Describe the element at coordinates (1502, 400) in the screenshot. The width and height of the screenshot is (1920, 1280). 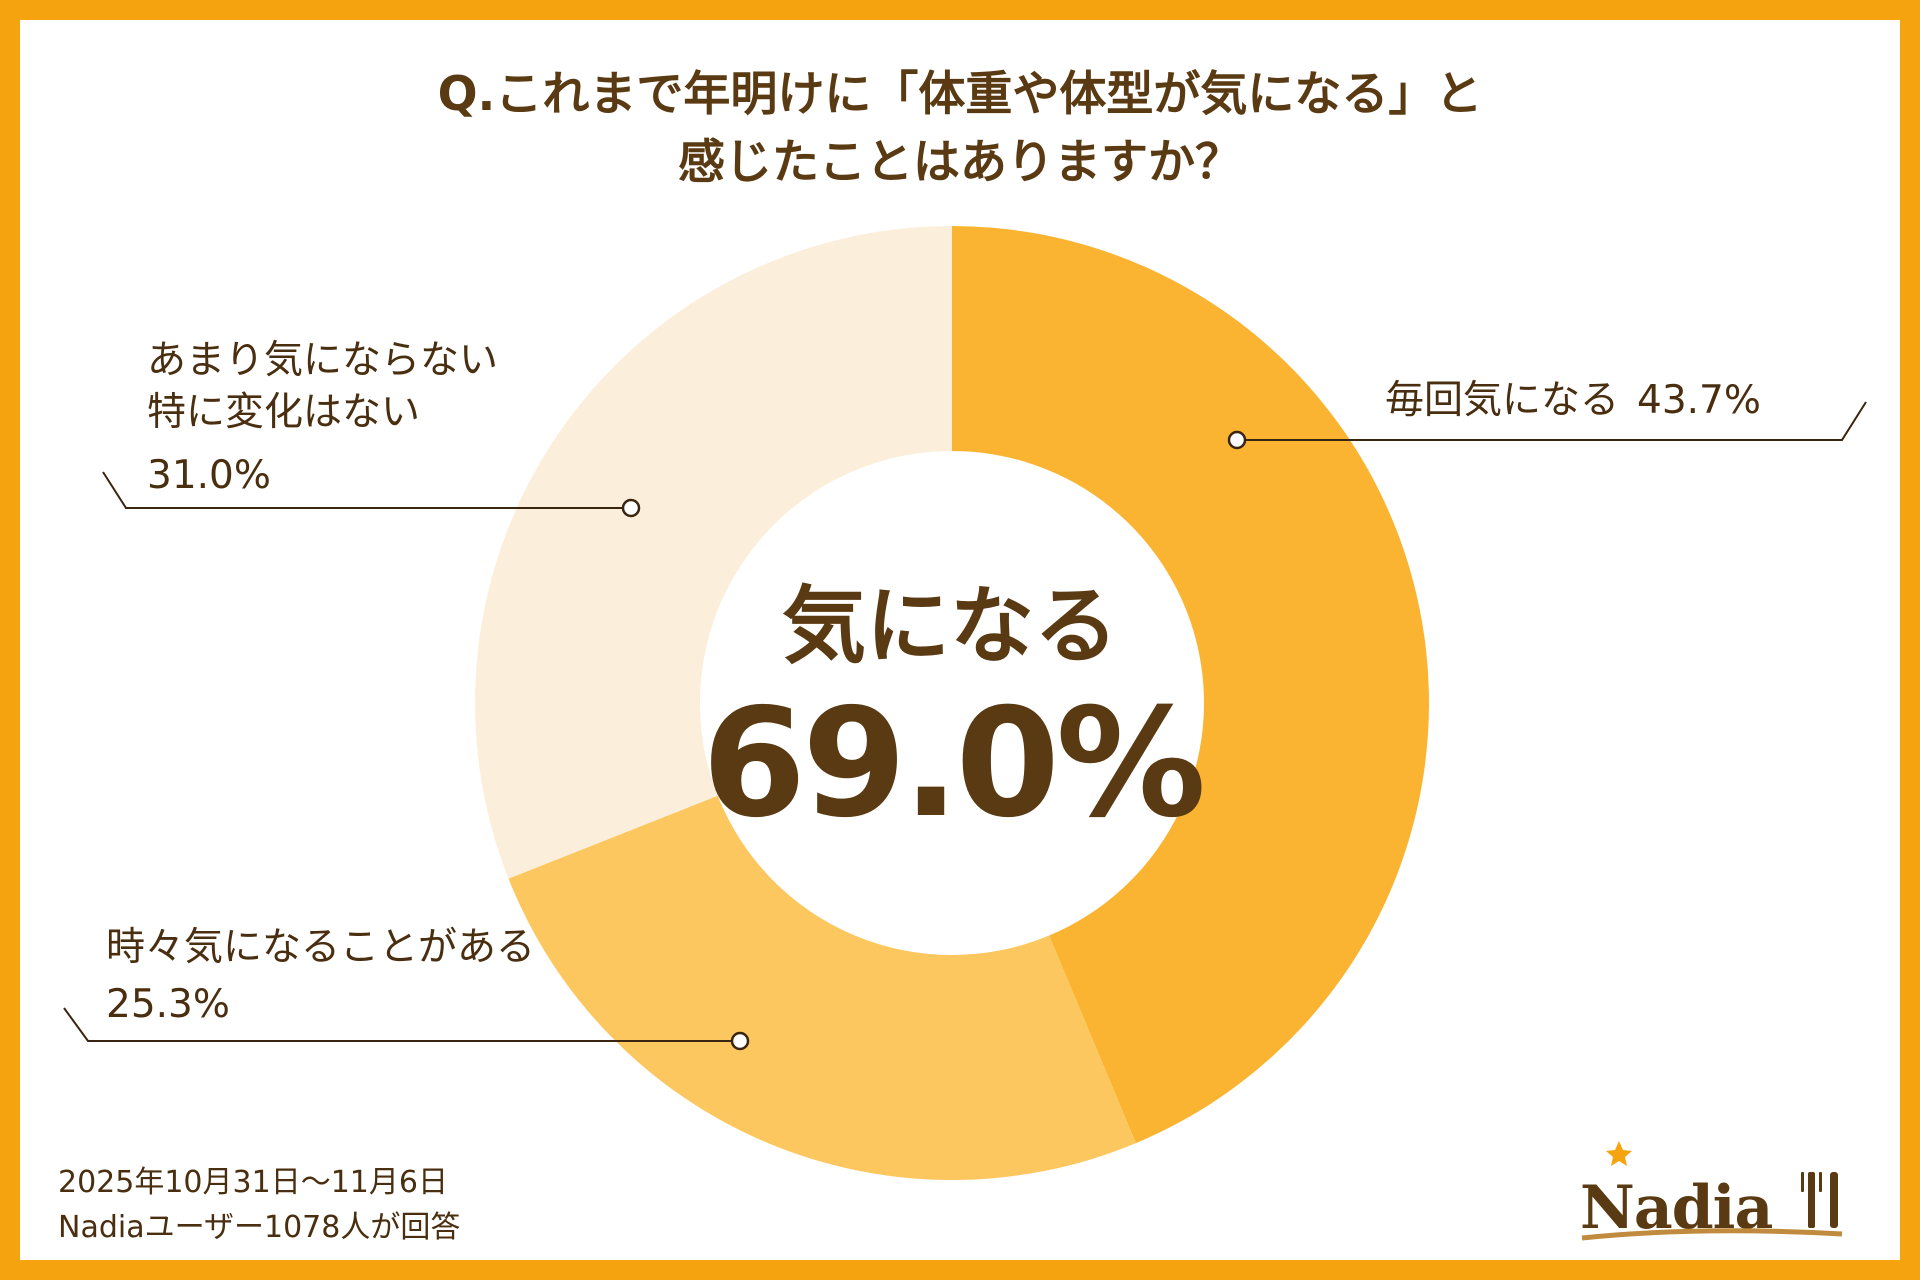
I see `slice1-name: 毎回気になる` at that location.